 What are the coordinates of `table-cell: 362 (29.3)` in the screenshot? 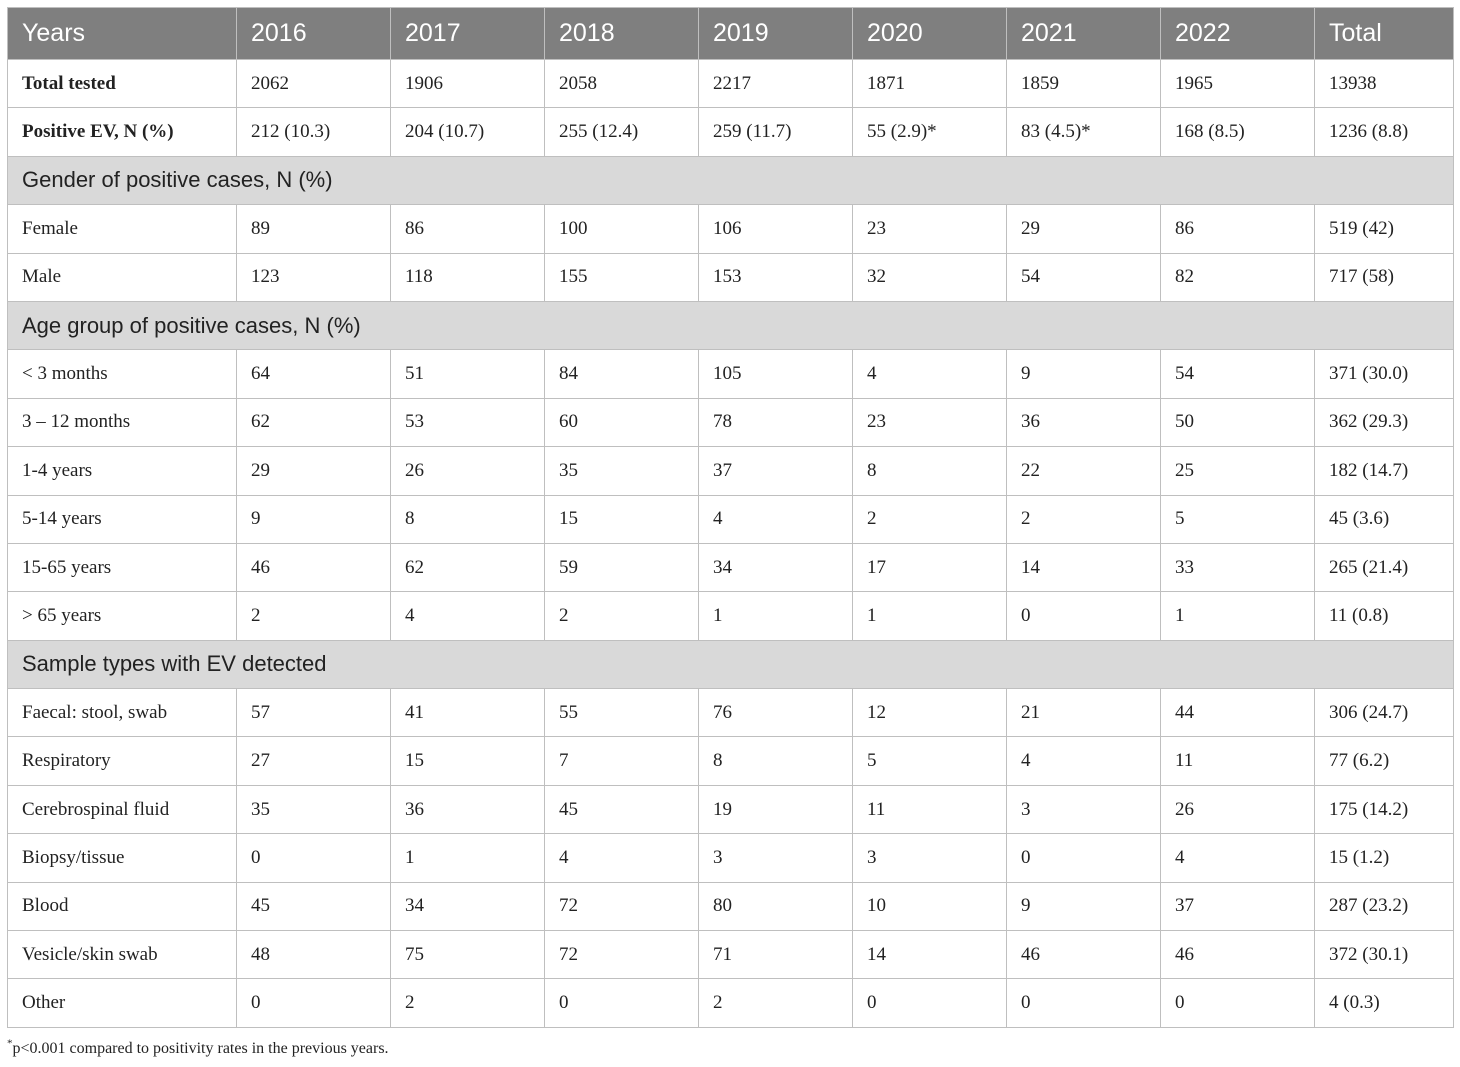 It's located at (1384, 422).